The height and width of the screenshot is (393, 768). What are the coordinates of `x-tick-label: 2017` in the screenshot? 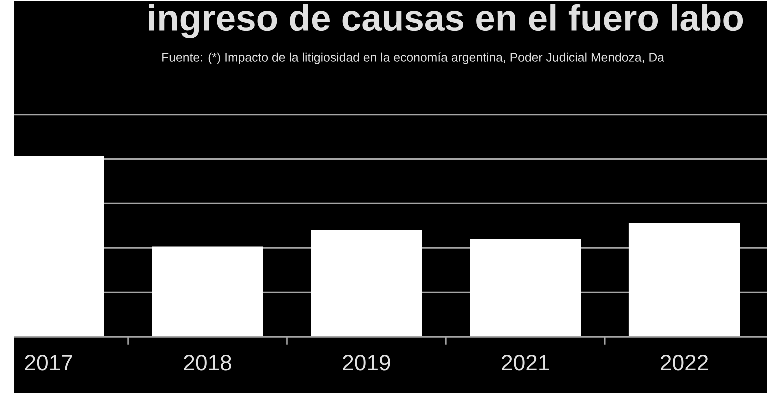 It's located at (48, 363).